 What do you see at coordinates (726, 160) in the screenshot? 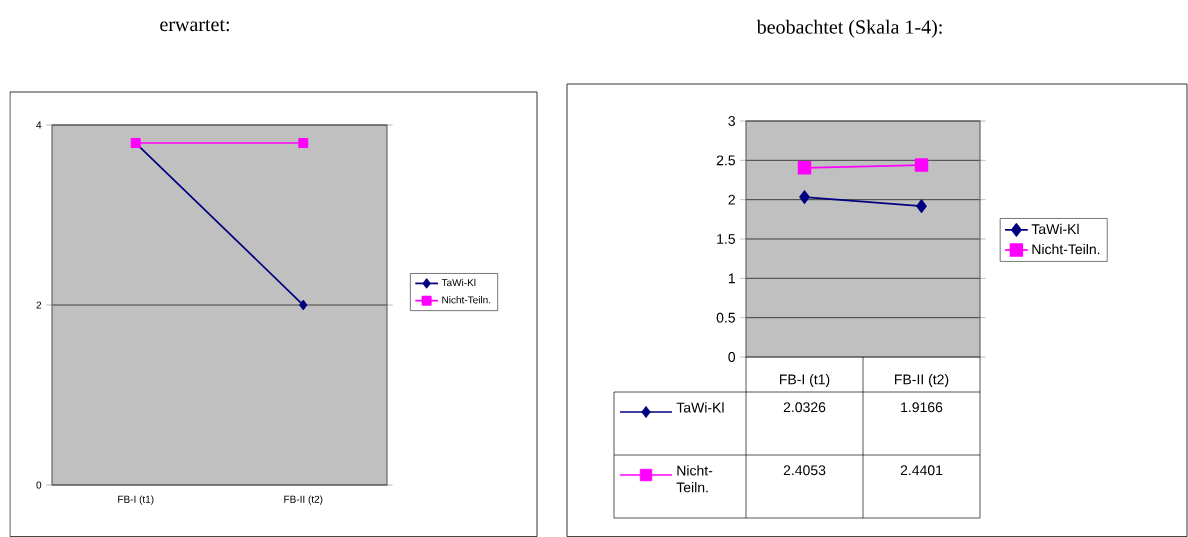
I see `y-tick-label: 2.5` at bounding box center [726, 160].